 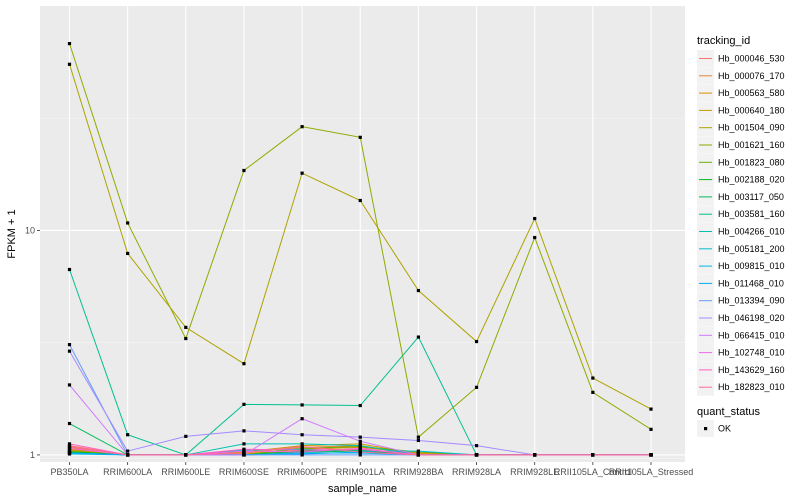 I want to click on legend-label: Hb_011468_010, so click(x=751, y=283).